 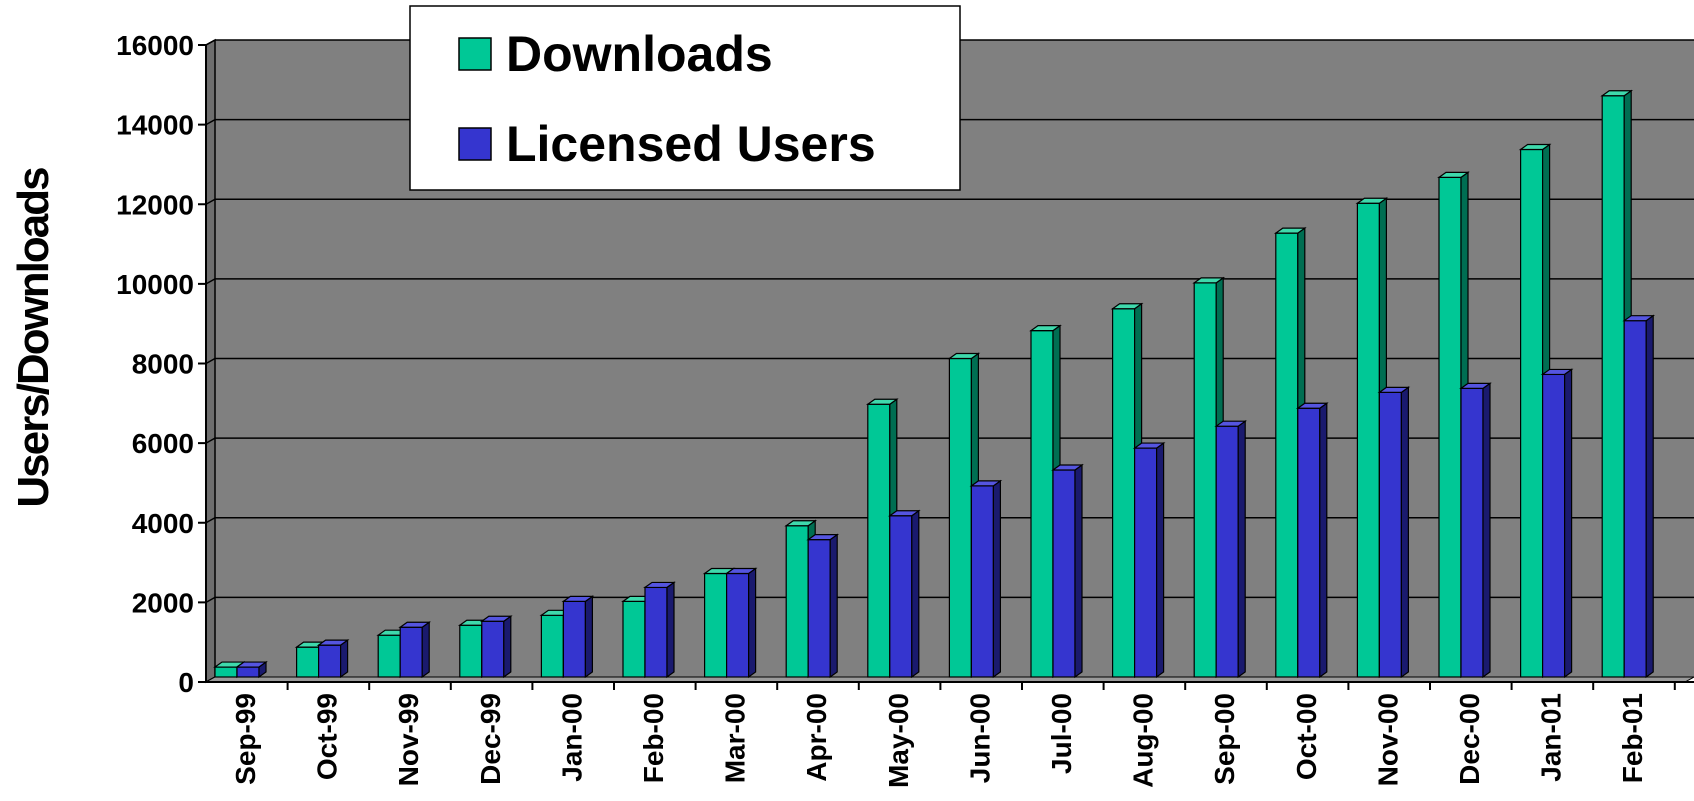 What do you see at coordinates (1224, 739) in the screenshot?
I see `x-tick-label: Sep-00` at bounding box center [1224, 739].